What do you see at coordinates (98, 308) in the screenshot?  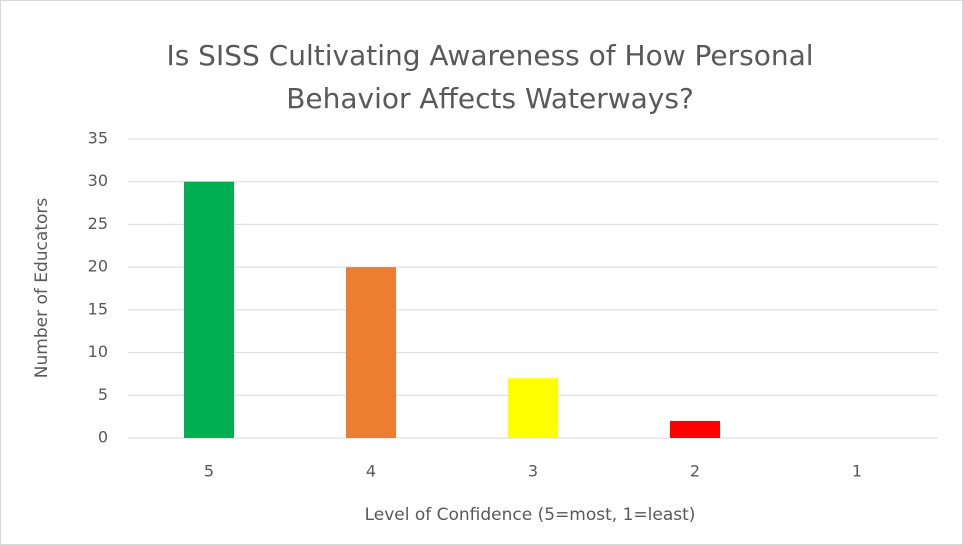 I see `y-tick-label: 15` at bounding box center [98, 308].